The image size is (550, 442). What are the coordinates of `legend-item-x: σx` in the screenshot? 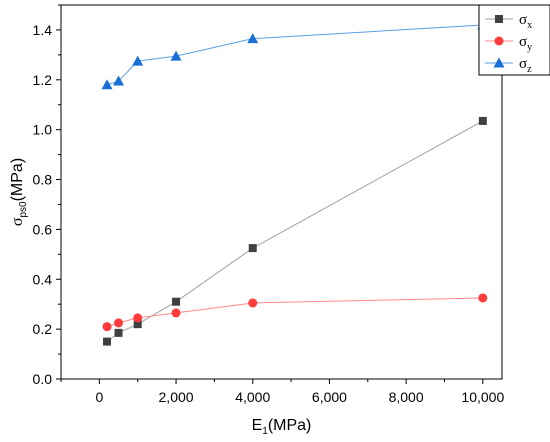 It's located at (508, 21).